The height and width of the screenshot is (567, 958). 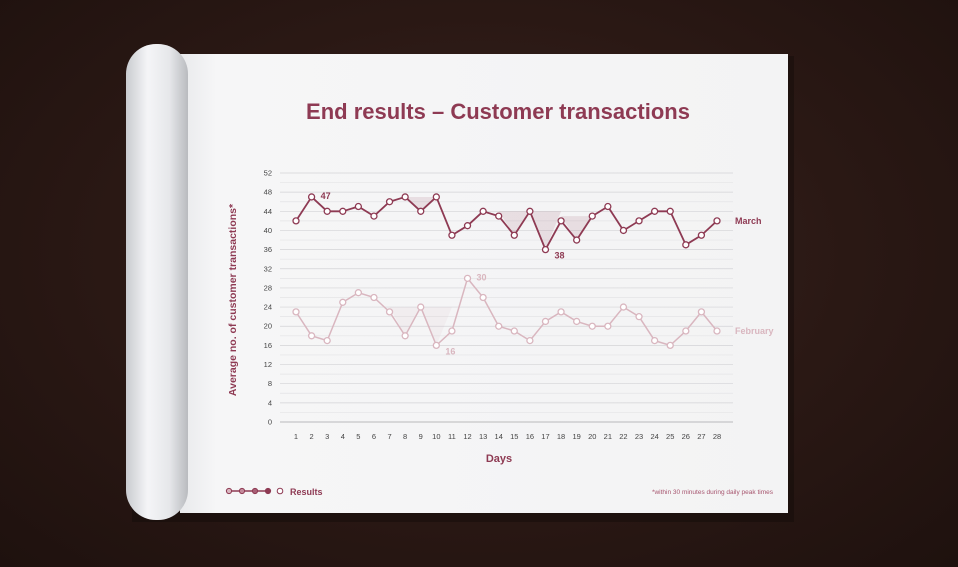 What do you see at coordinates (748, 221) in the screenshot?
I see `march-series-label: March` at bounding box center [748, 221].